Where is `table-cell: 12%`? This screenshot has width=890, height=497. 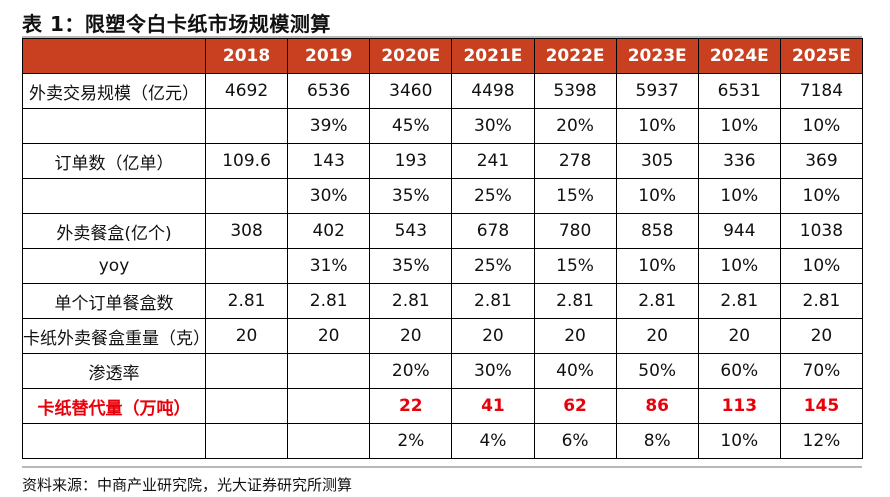 table-cell: 12% is located at coordinates (821, 441).